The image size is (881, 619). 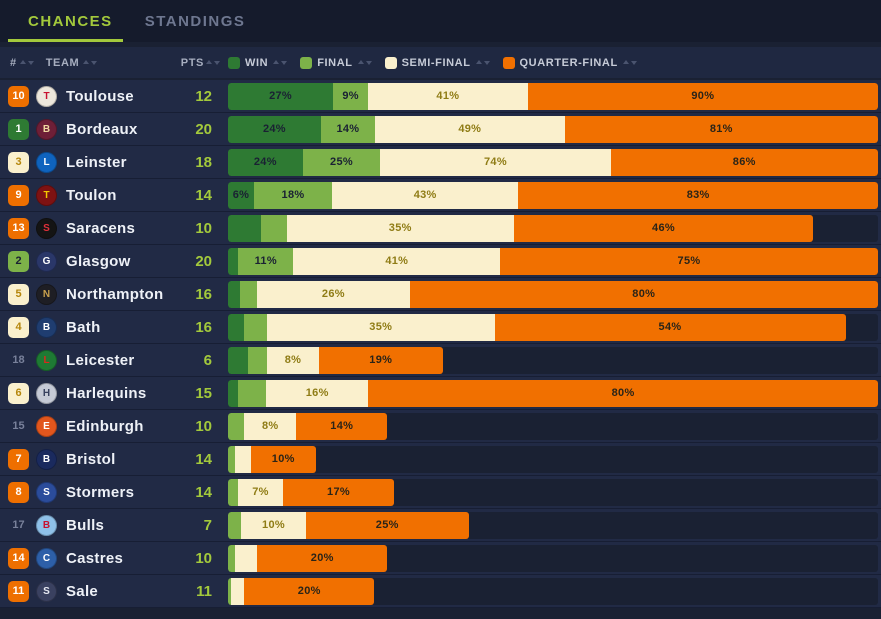 I want to click on legend-item-final: FINAL, so click(x=336, y=62).